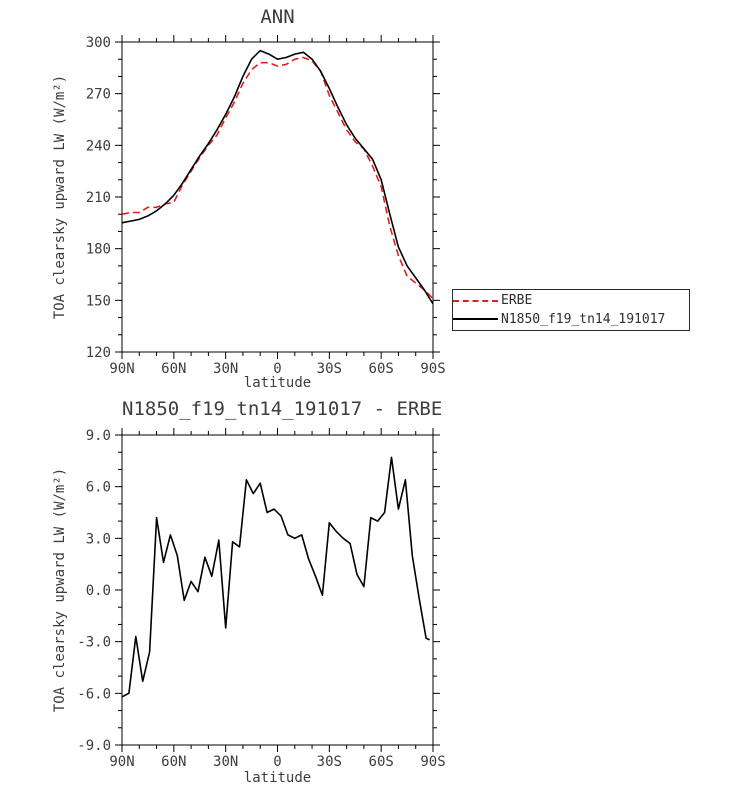 The width and height of the screenshot is (732, 801). I want to click on y-tick-label: 120, so click(98, 353).